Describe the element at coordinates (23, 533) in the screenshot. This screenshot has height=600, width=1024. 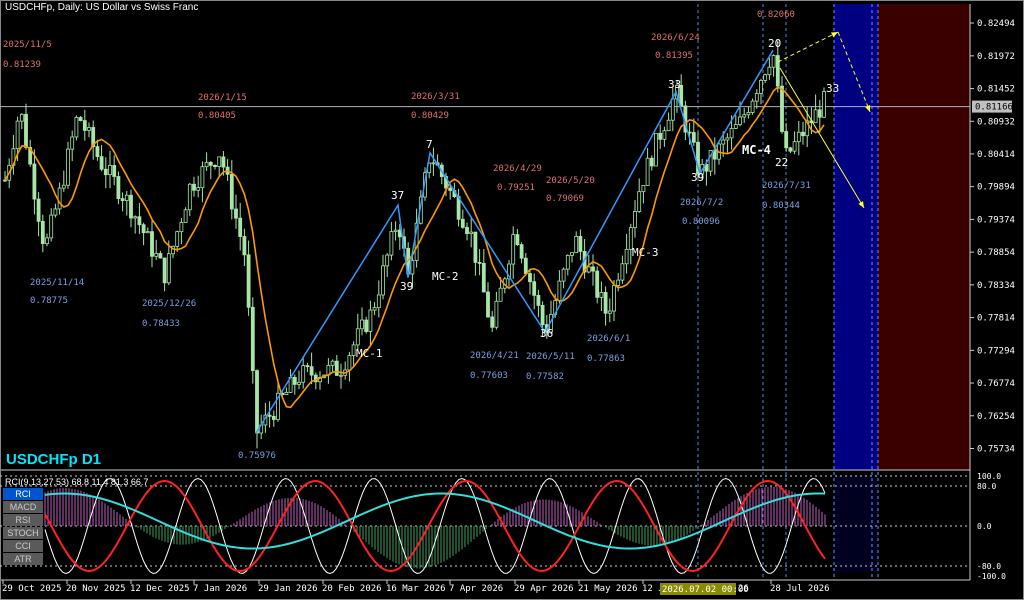
I see `indicator-button-stoch: STOCH` at that location.